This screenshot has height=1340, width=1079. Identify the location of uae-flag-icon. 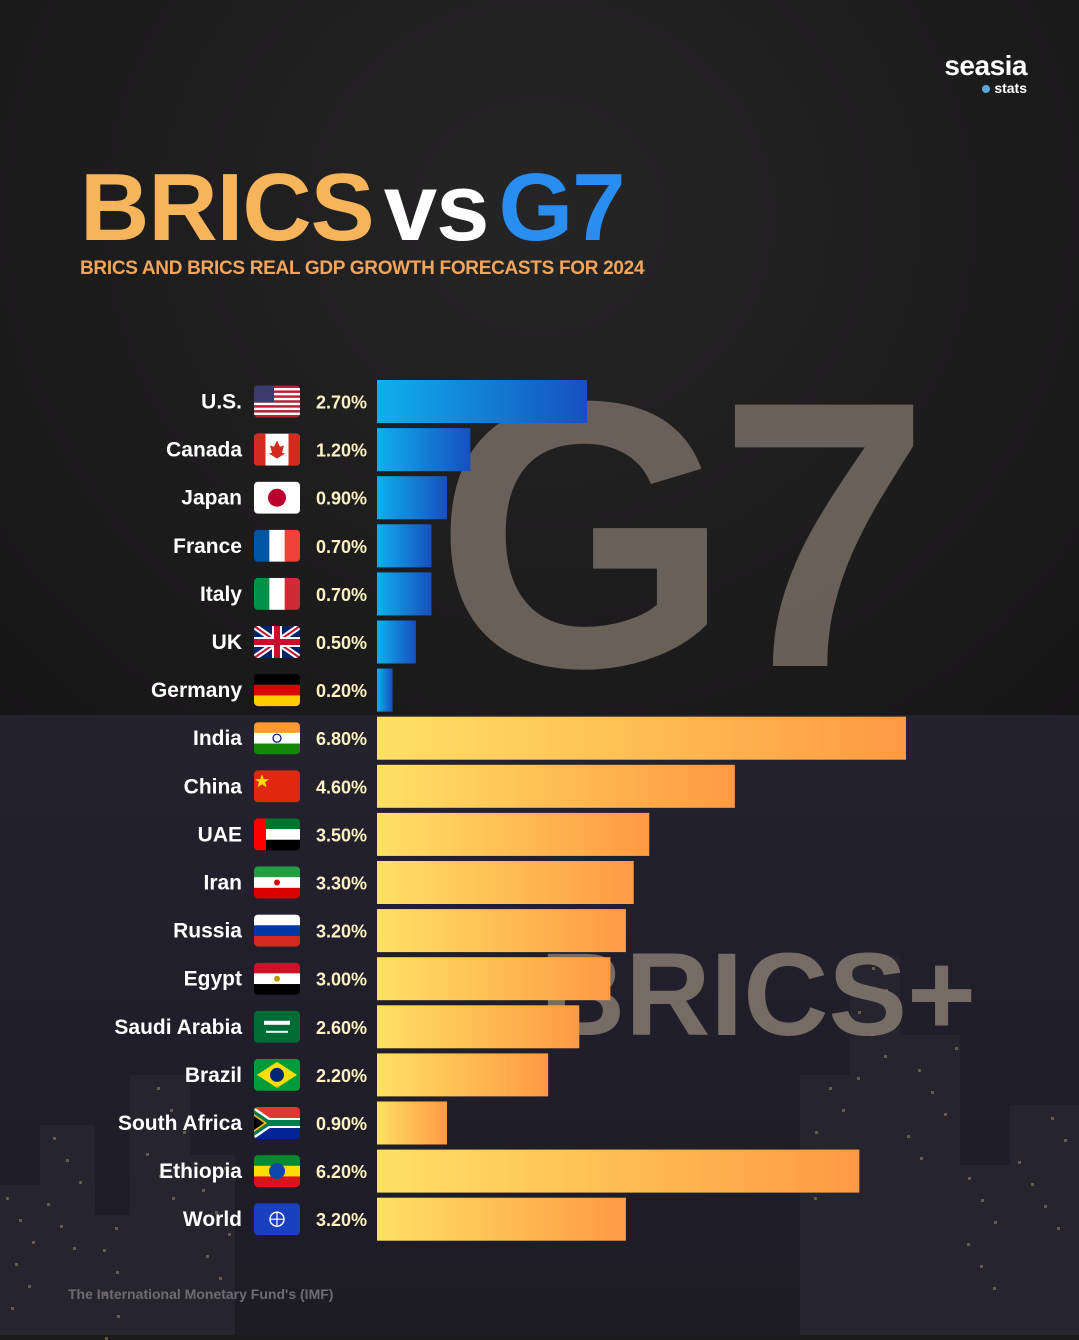
(277, 834).